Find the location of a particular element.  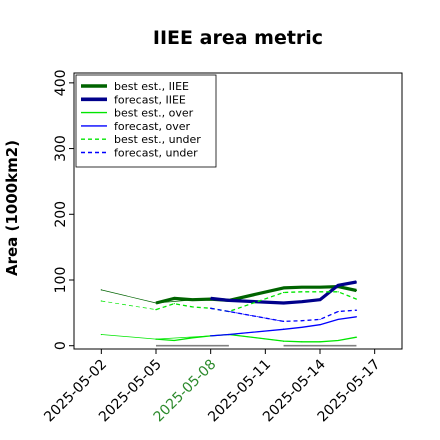

legend-label: best est., over is located at coordinates (154, 113).